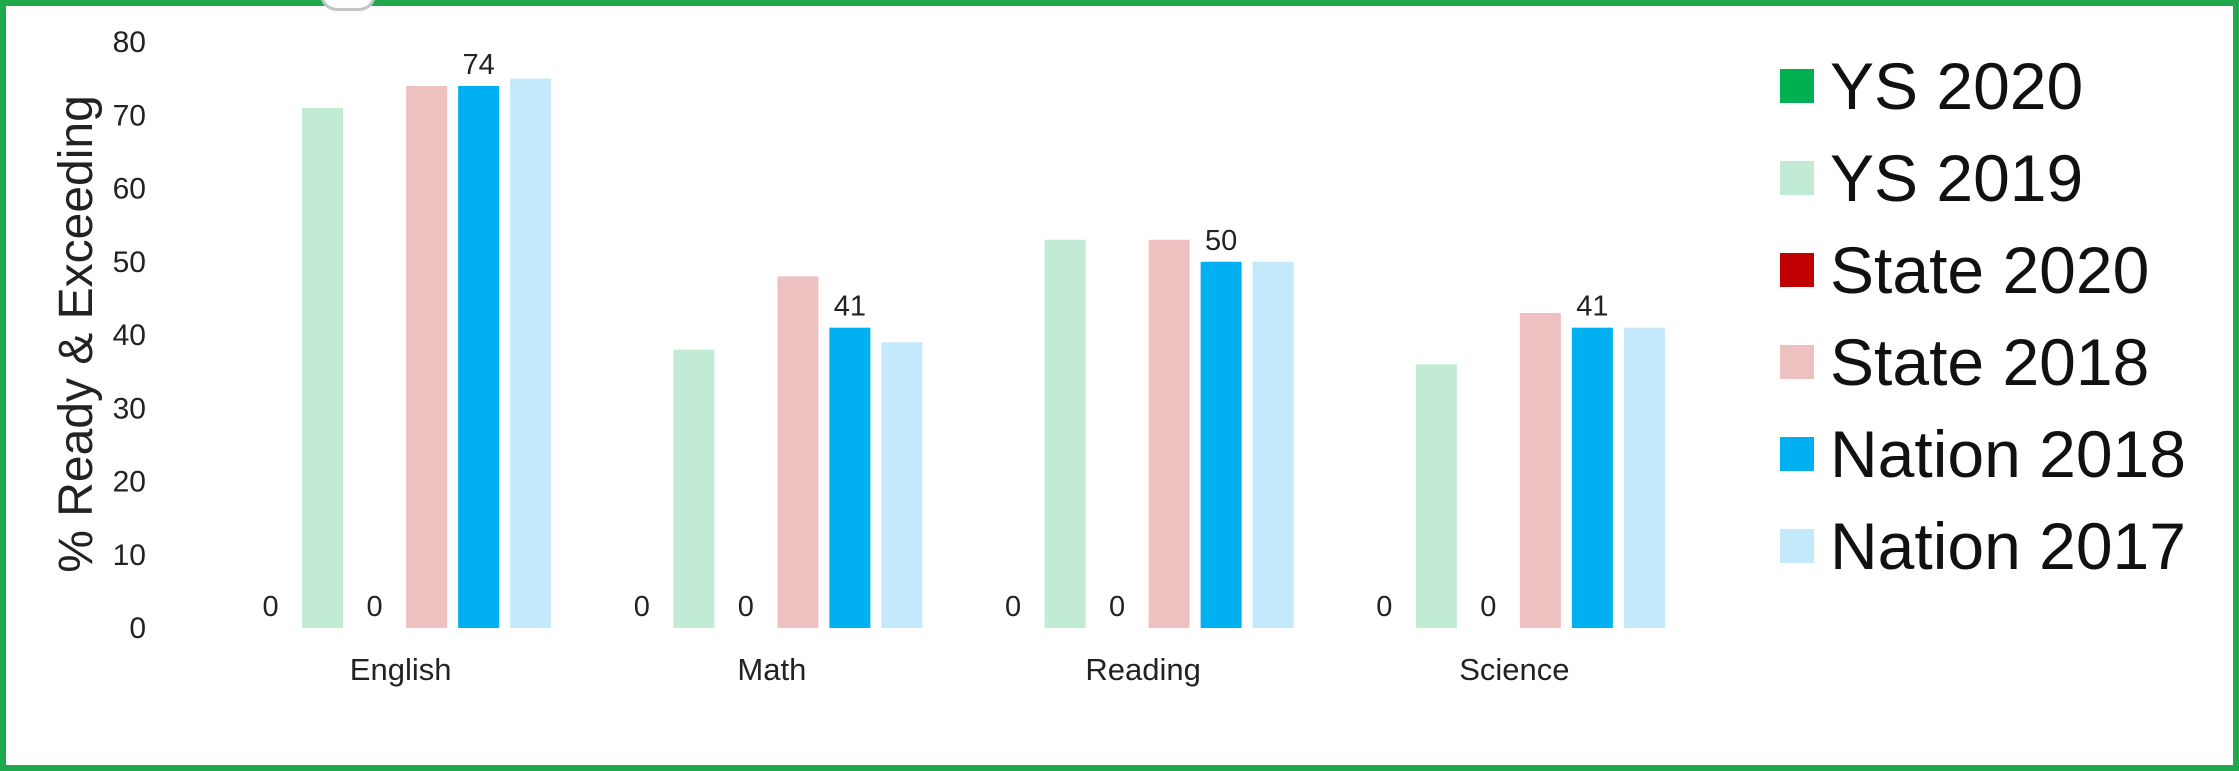  I want to click on x-axis-categories: English Math Reading Science, so click(960, 669).